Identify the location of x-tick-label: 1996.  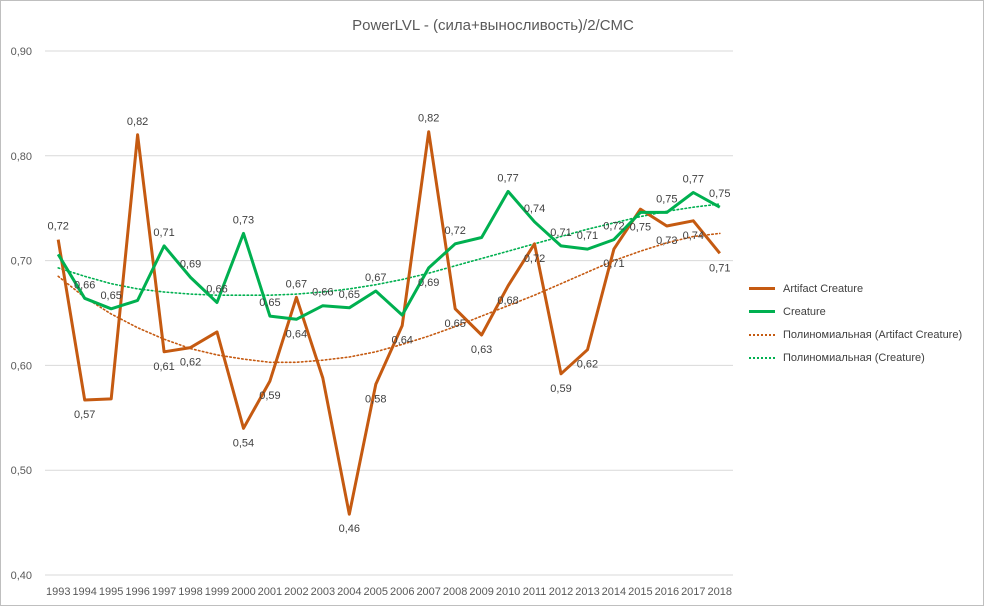
(137, 592).